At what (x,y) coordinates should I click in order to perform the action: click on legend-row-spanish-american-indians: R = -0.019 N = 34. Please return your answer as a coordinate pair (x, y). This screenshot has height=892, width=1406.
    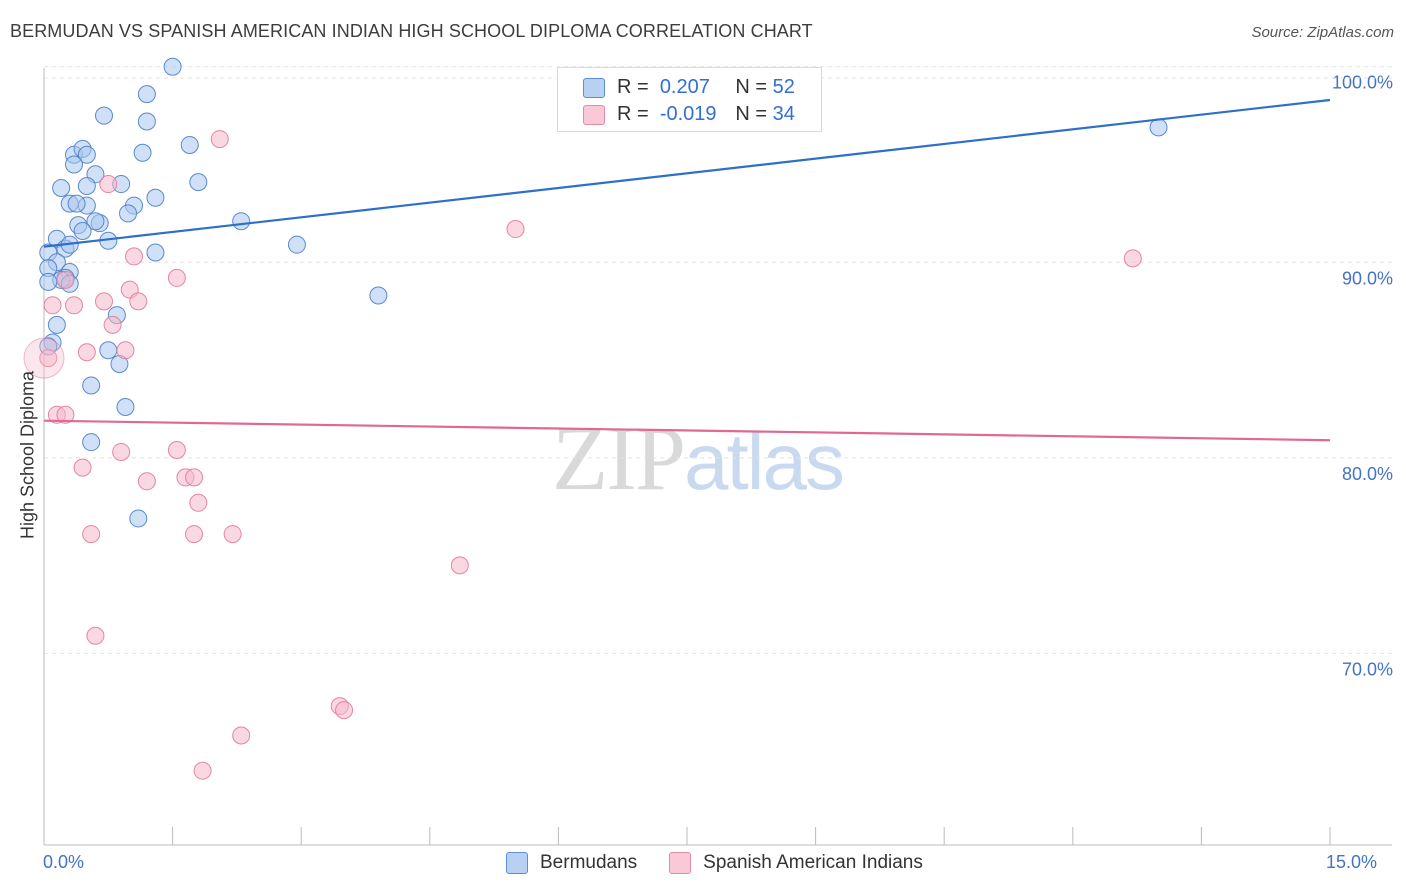
    Looking at the image, I should click on (689, 114).